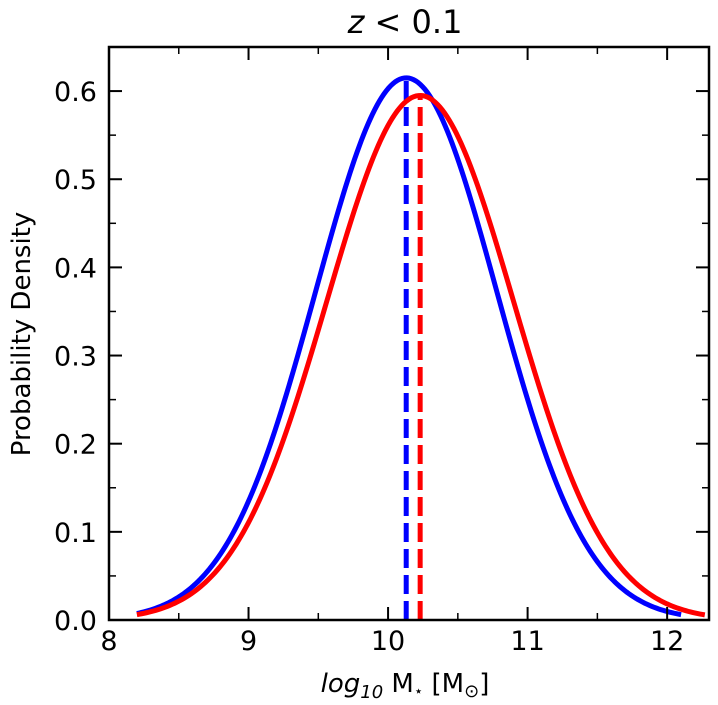 This screenshot has width=718, height=705. I want to click on x-label-bracket-open: [M, so click(443, 684).